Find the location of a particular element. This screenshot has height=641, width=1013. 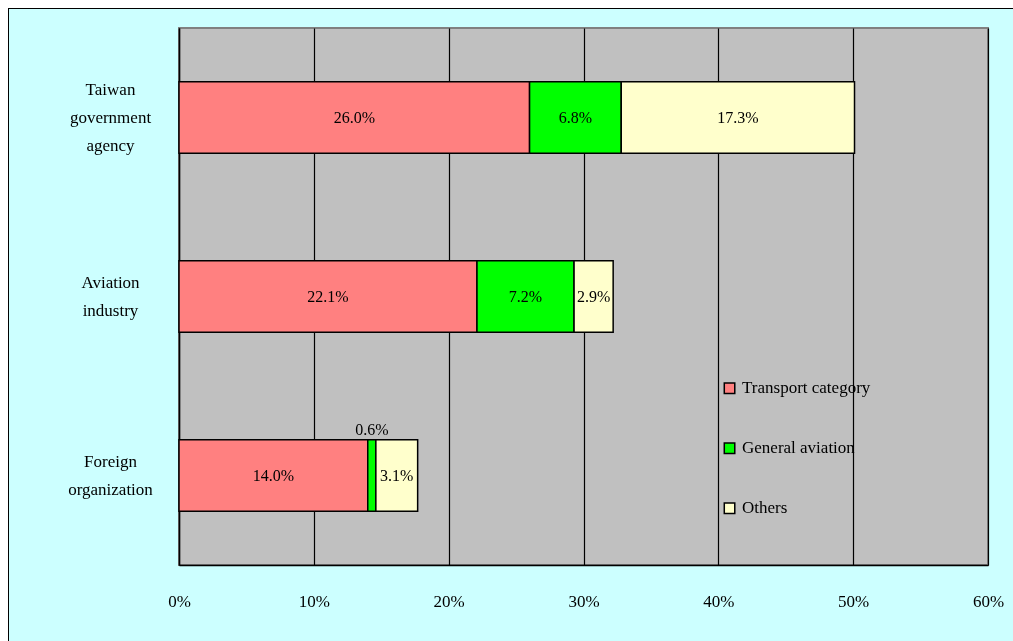

x-tick-label: 0% is located at coordinates (179, 601).